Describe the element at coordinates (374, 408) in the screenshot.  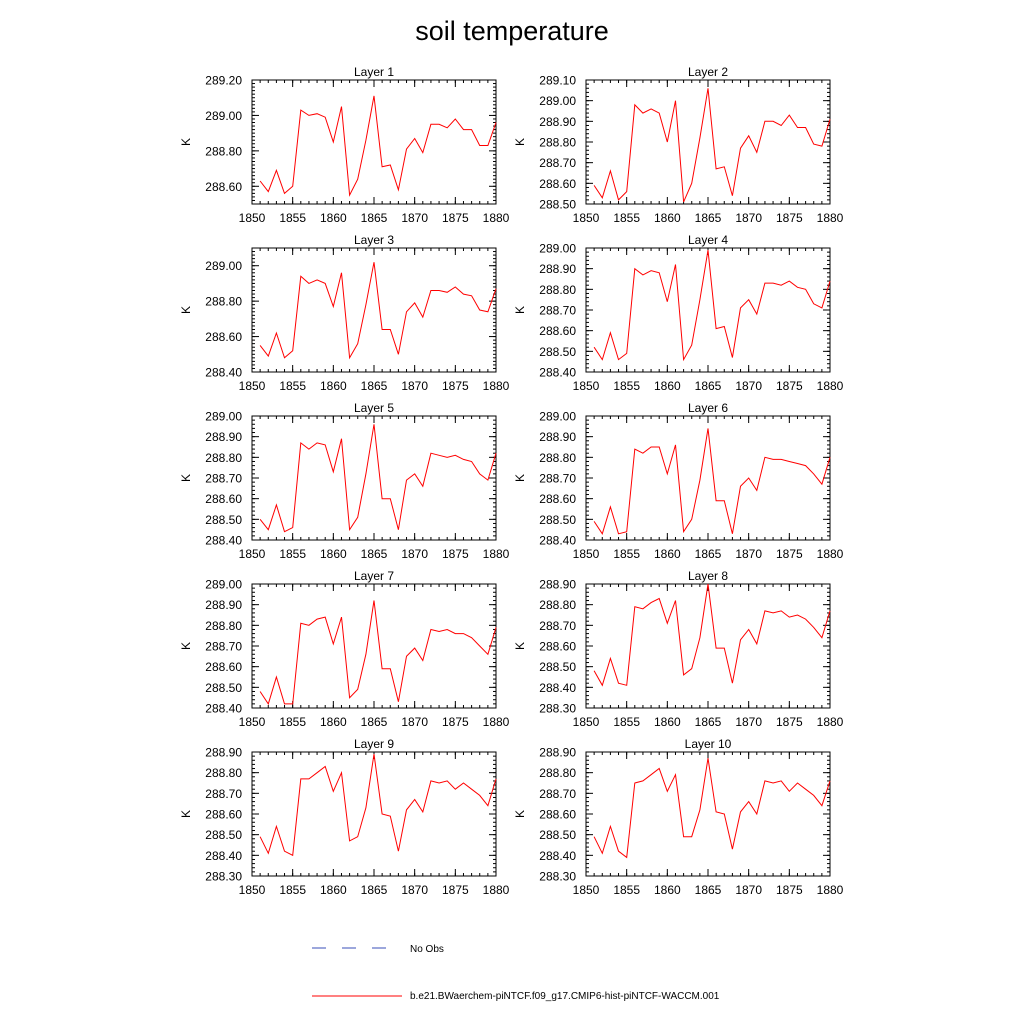
I see `panel-title: Layer 5` at that location.